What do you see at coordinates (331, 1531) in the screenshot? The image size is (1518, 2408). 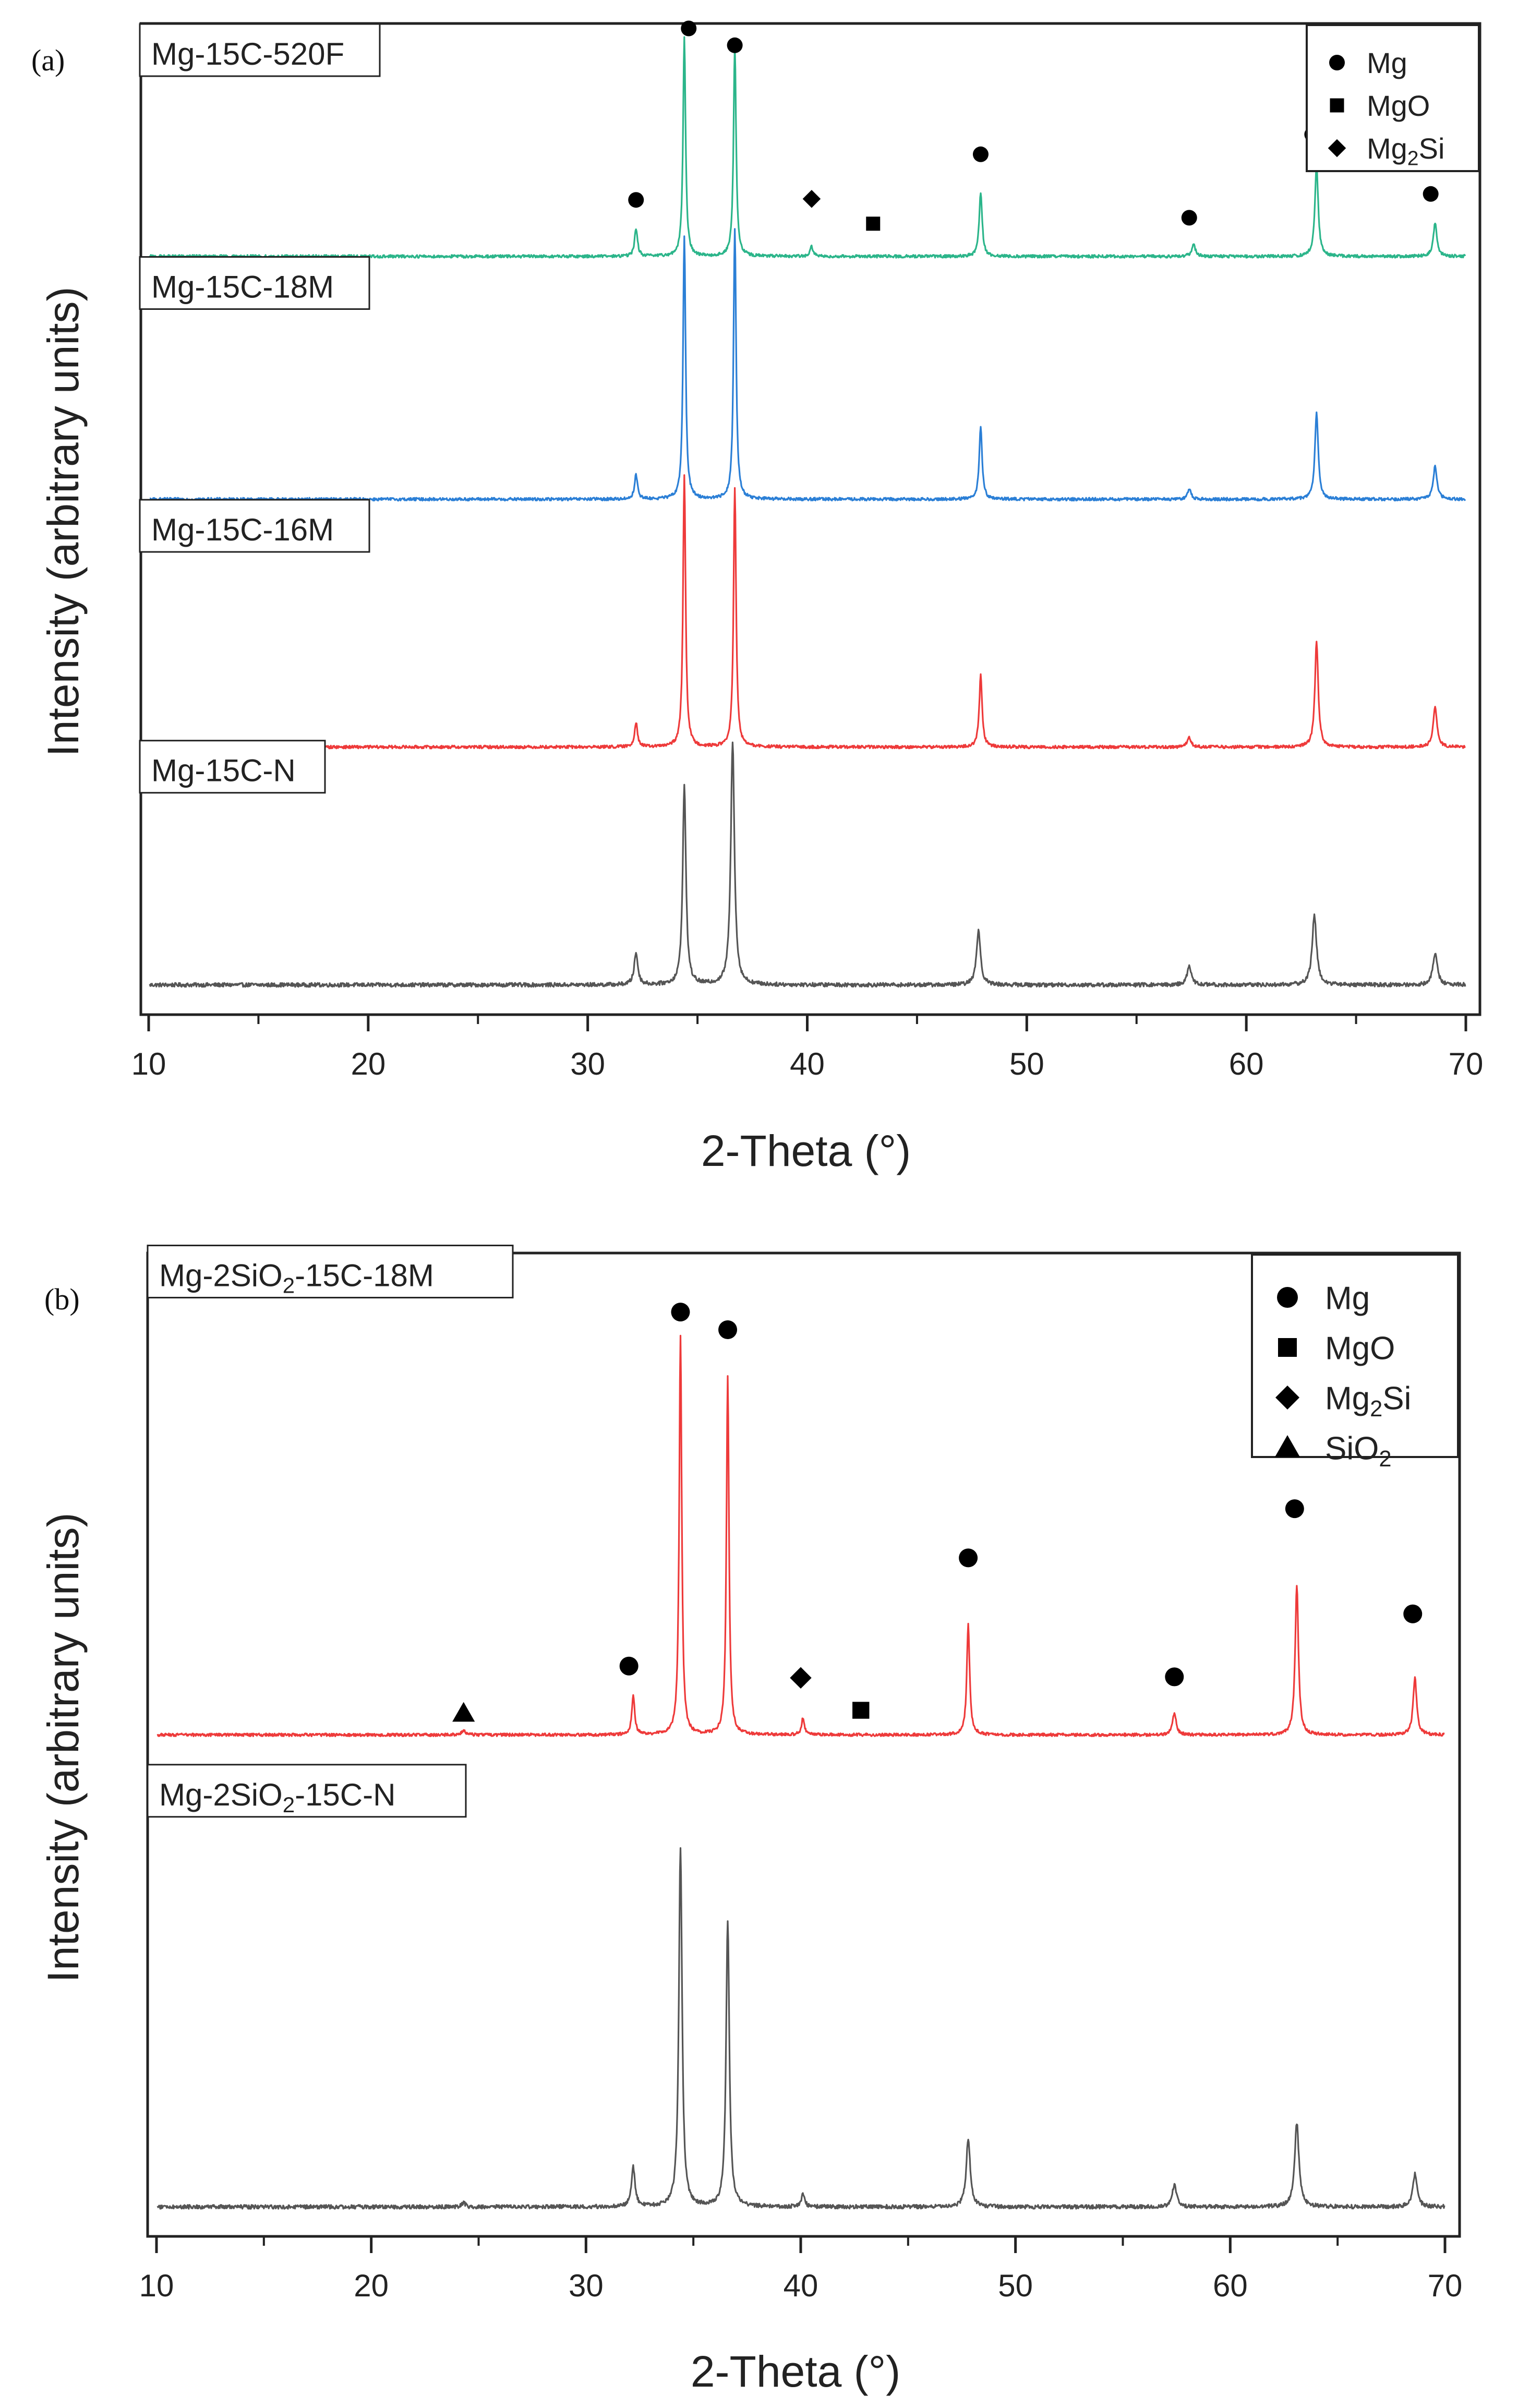 I see `panel-b-series-labels: Mg-2SiO2-15C-18M Mg-2SiO2-15C-N` at bounding box center [331, 1531].